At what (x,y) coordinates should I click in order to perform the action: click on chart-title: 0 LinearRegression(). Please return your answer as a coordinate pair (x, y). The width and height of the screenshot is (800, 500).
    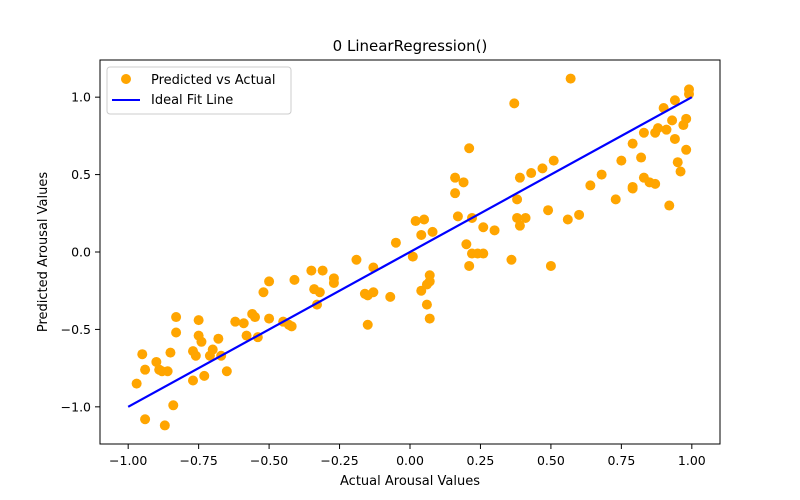
    Looking at the image, I should click on (410, 46).